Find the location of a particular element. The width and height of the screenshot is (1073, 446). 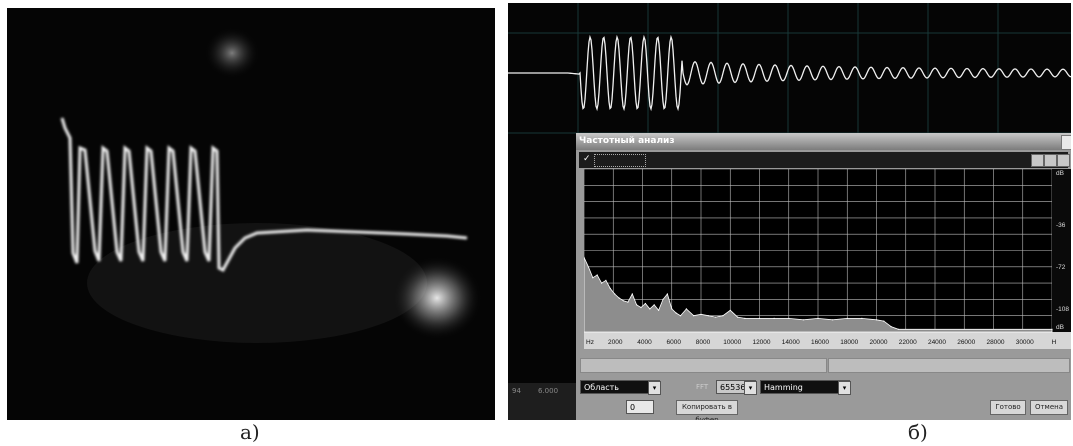

window-dropdown-arrow: ▾ is located at coordinates (844, 388).